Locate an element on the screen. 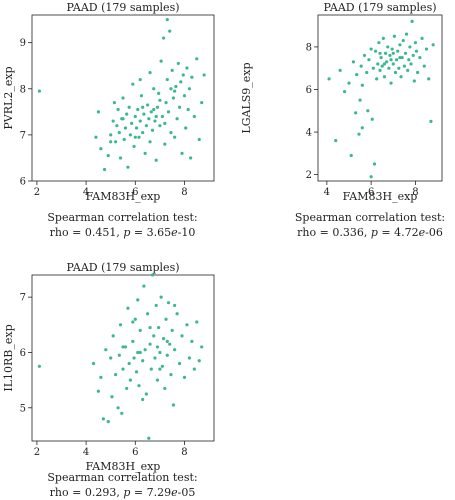 This screenshot has height=500, width=455. panel-3-p-exp: -05 is located at coordinates (186, 492).